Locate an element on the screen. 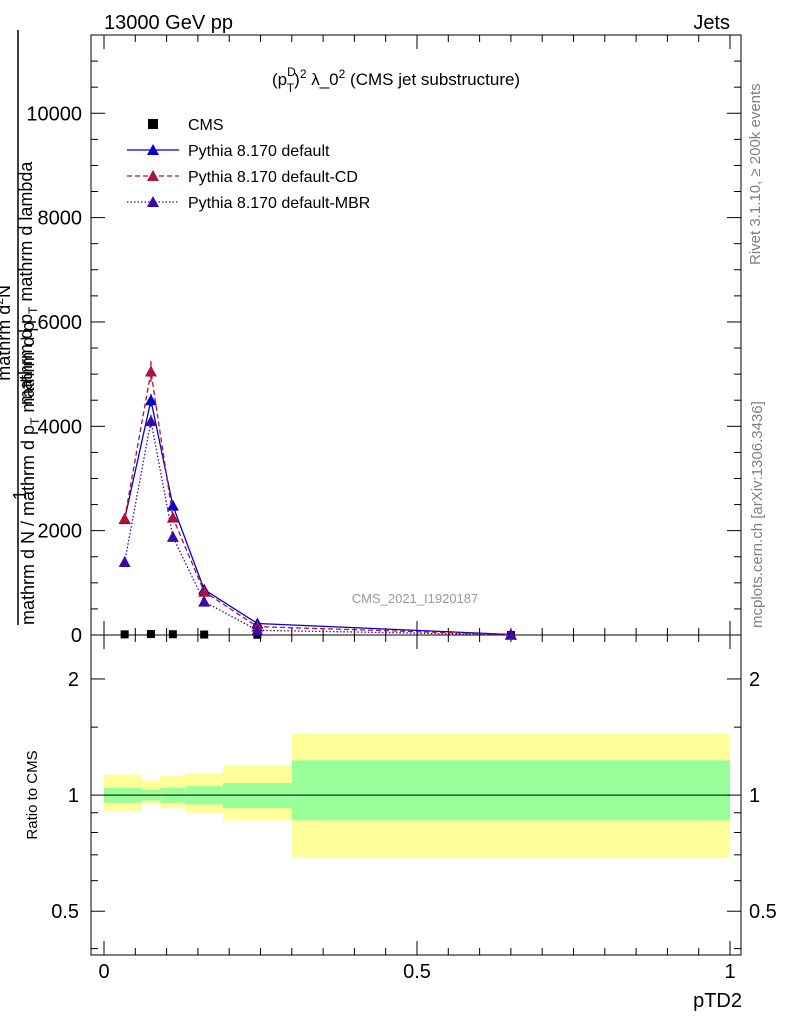 The image size is (786, 1024). ratio-ytick-label-left: 2 is located at coordinates (73, 680).